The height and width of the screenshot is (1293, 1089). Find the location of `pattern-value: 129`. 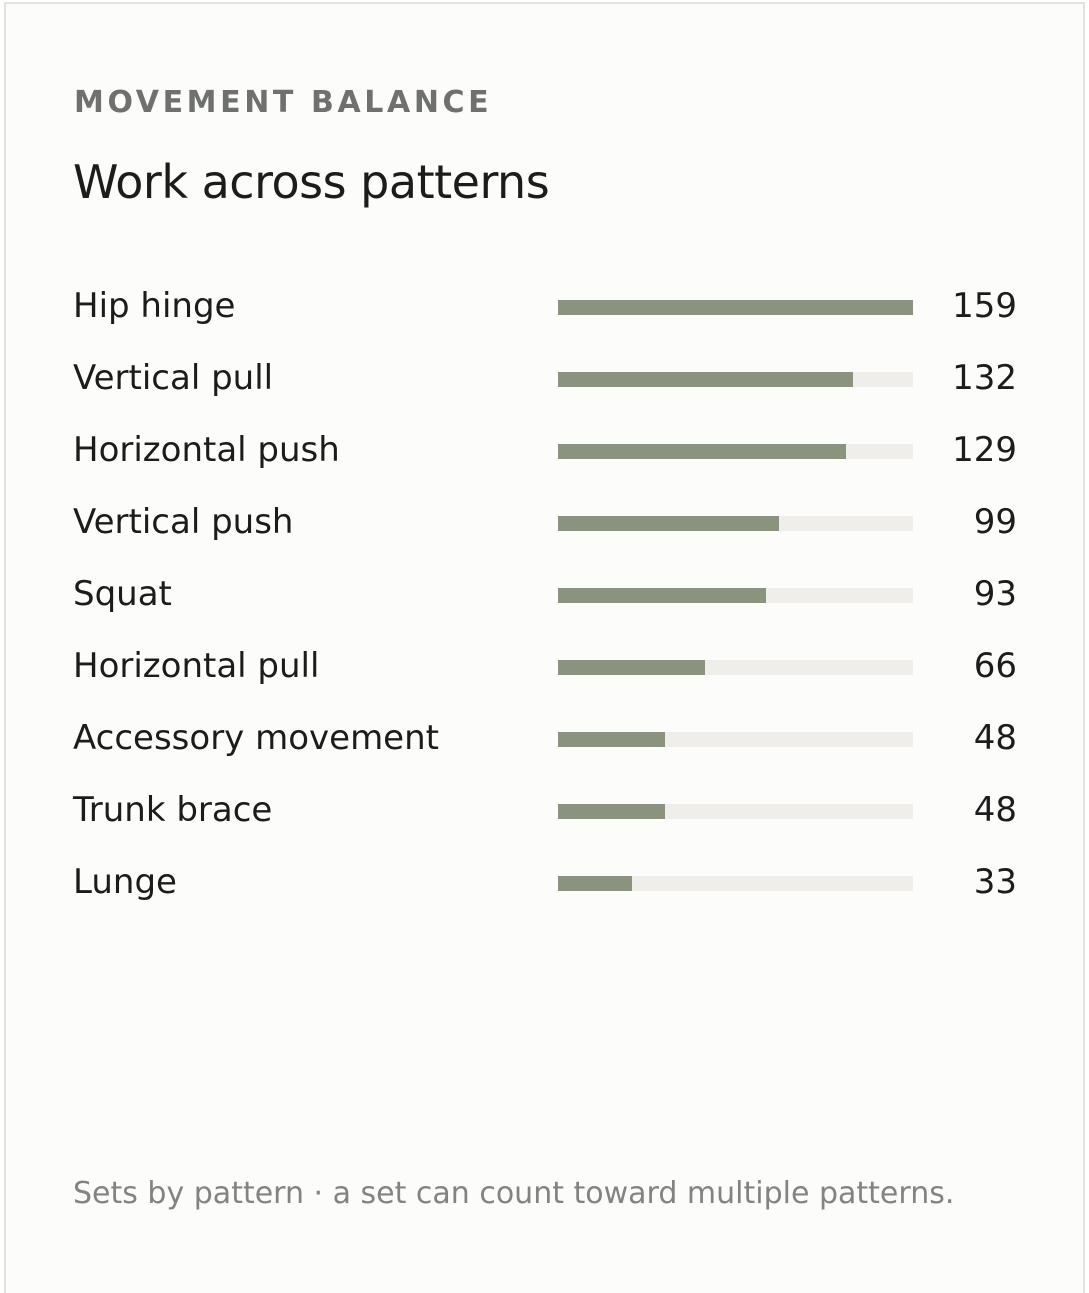

pattern-value: 129 is located at coordinates (984, 450).